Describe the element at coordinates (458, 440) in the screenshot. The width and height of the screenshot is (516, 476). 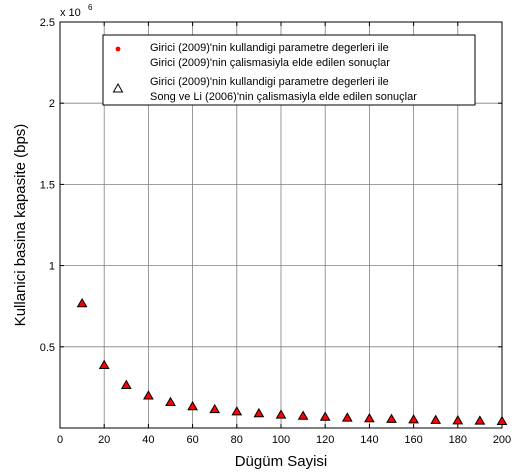
I see `x-tick-label: 180` at that location.